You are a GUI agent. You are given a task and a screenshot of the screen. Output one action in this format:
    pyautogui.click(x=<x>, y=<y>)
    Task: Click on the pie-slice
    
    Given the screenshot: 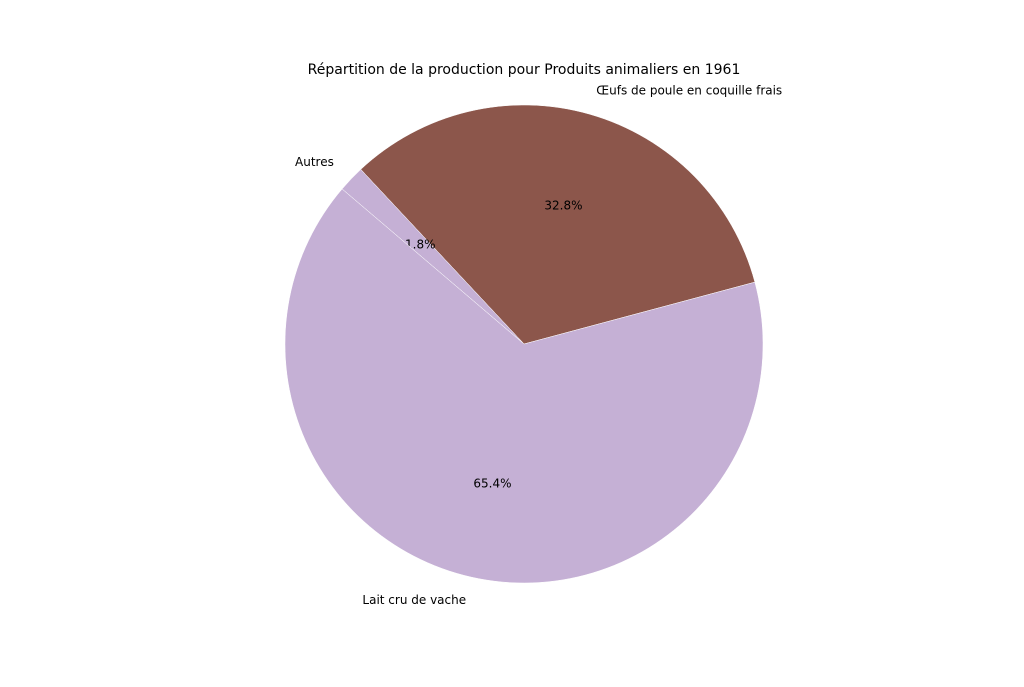 What is the action you would take?
    pyautogui.click(x=558, y=224)
    